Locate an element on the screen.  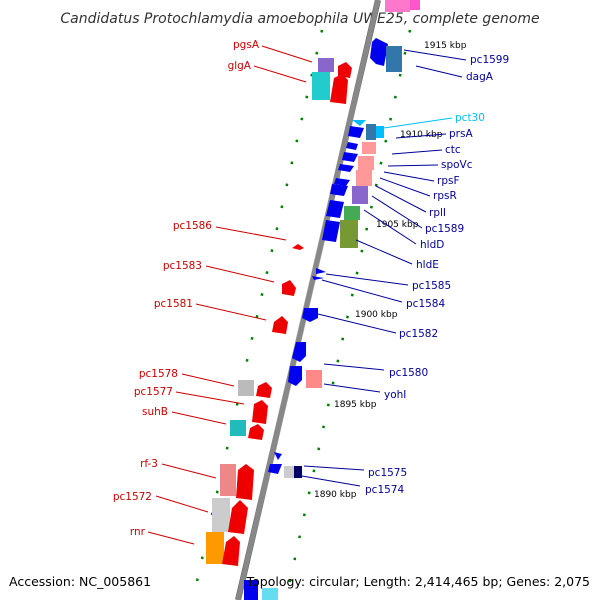
gene-label-pc1578: pc1578 is located at coordinates (158, 374).